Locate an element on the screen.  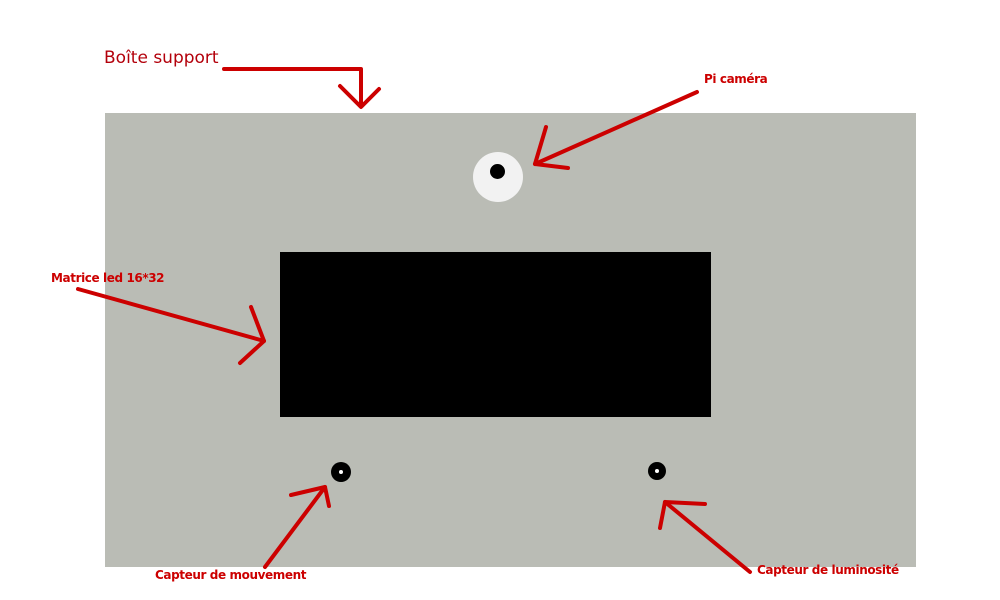
pi-camera is located at coordinates (498, 177).